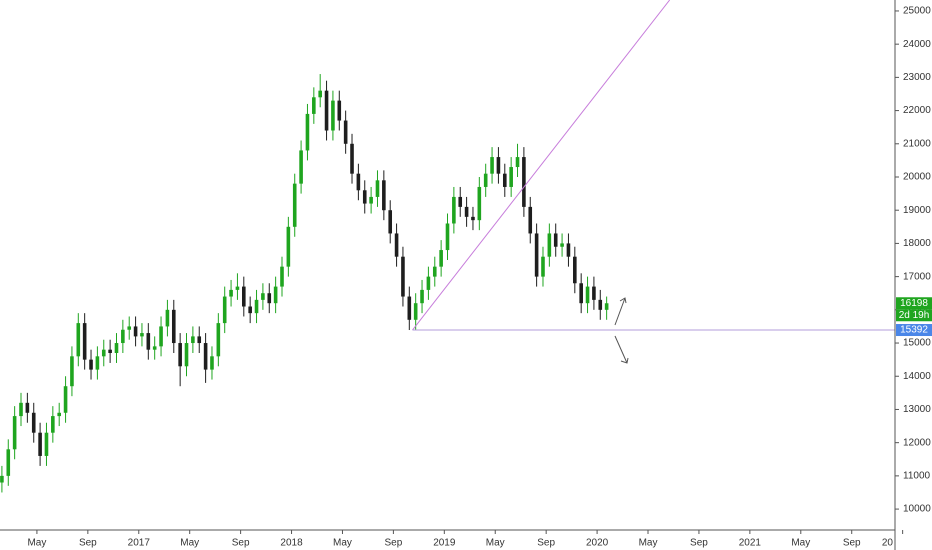  What do you see at coordinates (917, 77) in the screenshot?
I see `y-tick-label: 23000` at bounding box center [917, 77].